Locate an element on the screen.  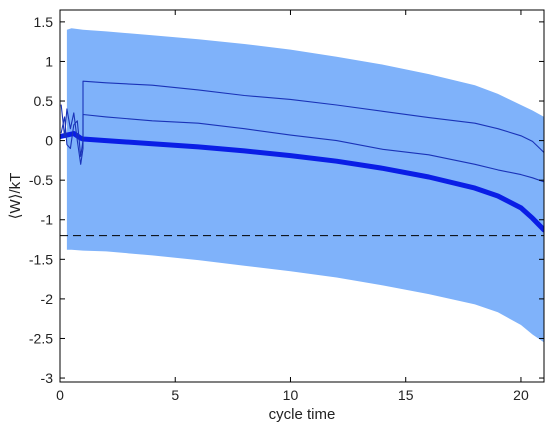
x-tick-label: 10 is located at coordinates (291, 395).